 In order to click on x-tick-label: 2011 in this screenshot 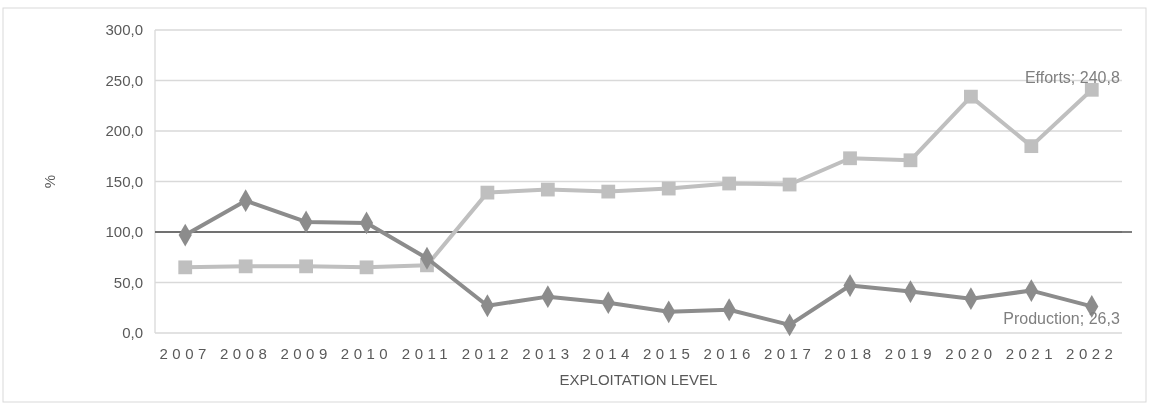, I will do `click(427, 353)`.